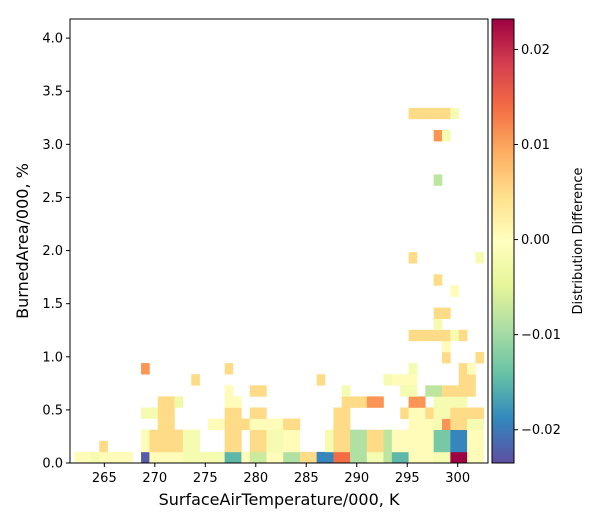  What do you see at coordinates (154, 478) in the screenshot?
I see `x-tick-label: 270` at bounding box center [154, 478].